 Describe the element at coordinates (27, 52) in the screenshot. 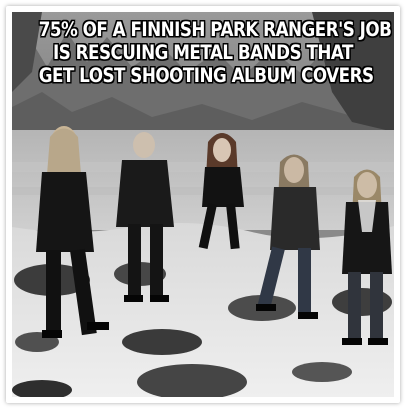

I see `dark-pine-left` at that location.